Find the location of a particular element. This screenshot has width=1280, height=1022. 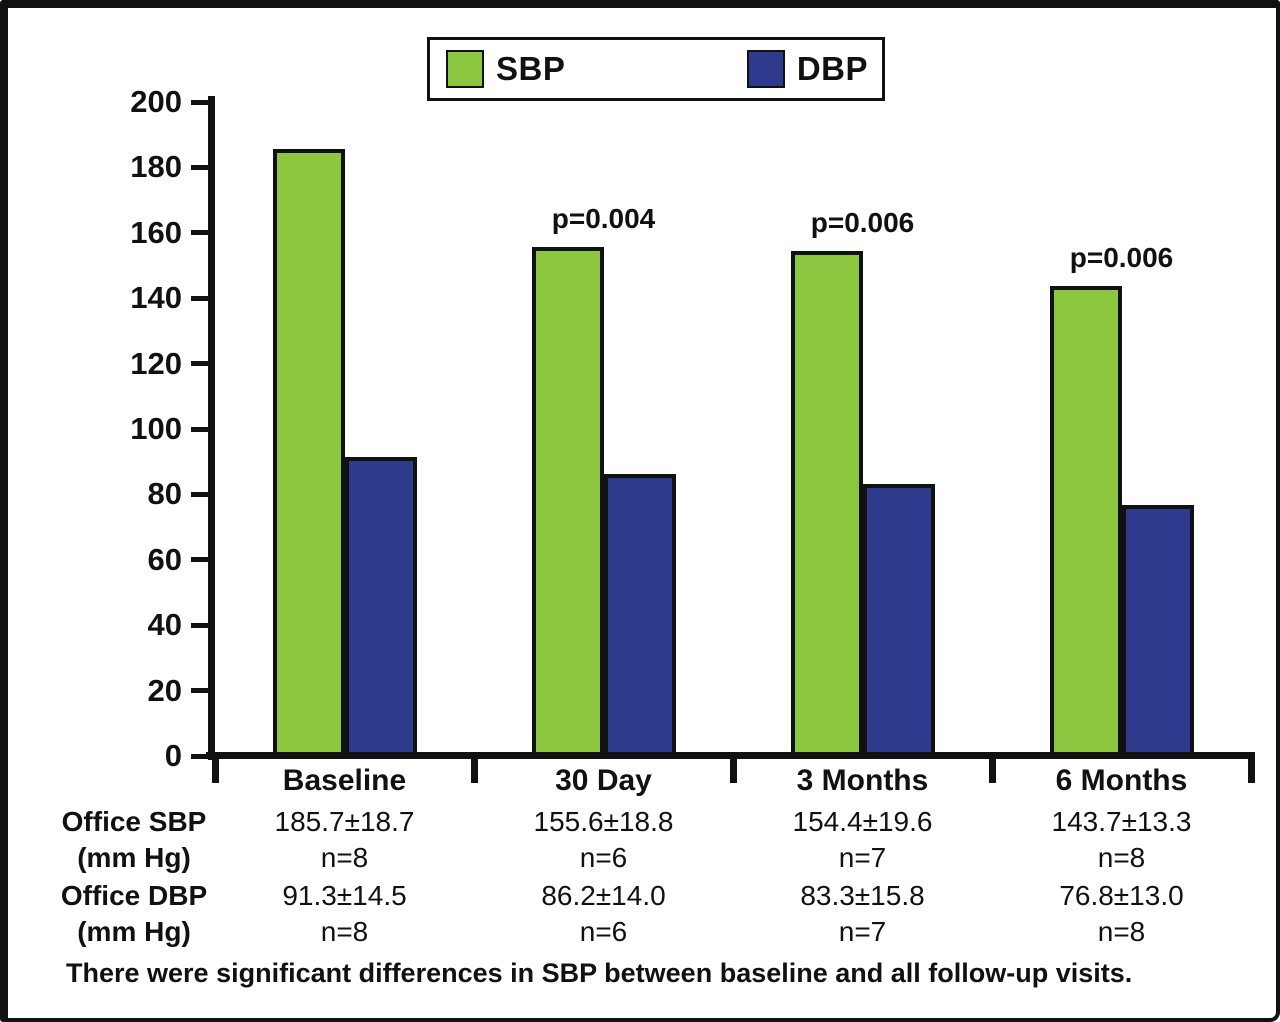

table-cell-value: 86.2±14.0 is located at coordinates (603, 895).